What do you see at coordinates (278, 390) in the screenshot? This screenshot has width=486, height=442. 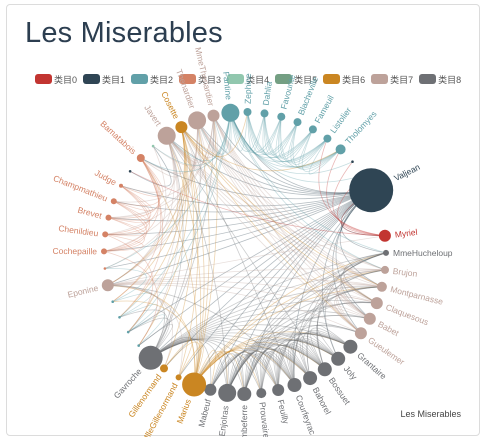 I see `graph-node-feuilly` at bounding box center [278, 390].